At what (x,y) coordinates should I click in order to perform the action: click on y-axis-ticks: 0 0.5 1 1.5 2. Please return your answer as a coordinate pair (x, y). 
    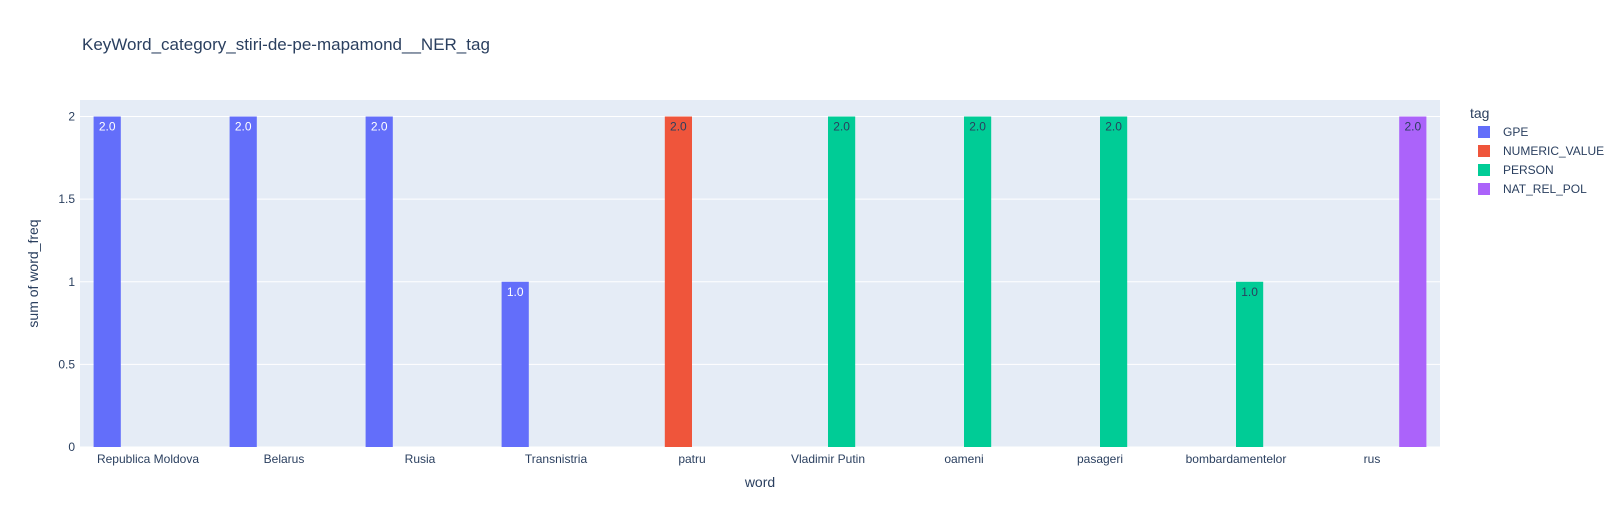
    Looking at the image, I should click on (66, 282).